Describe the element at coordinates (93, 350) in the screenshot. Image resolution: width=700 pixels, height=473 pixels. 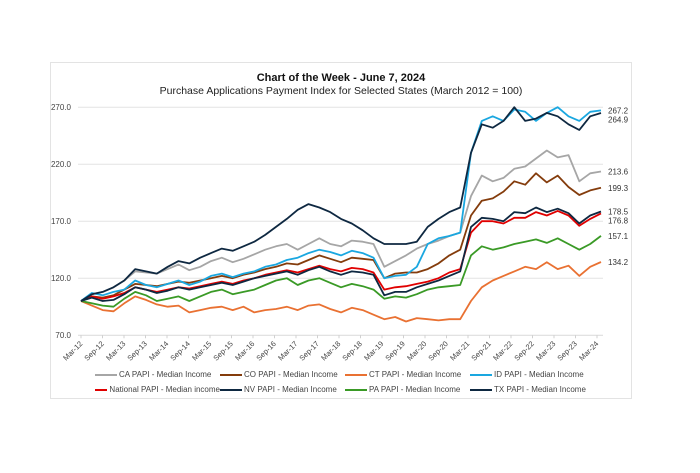
I see `x-tick-label: Sep-12` at that location.